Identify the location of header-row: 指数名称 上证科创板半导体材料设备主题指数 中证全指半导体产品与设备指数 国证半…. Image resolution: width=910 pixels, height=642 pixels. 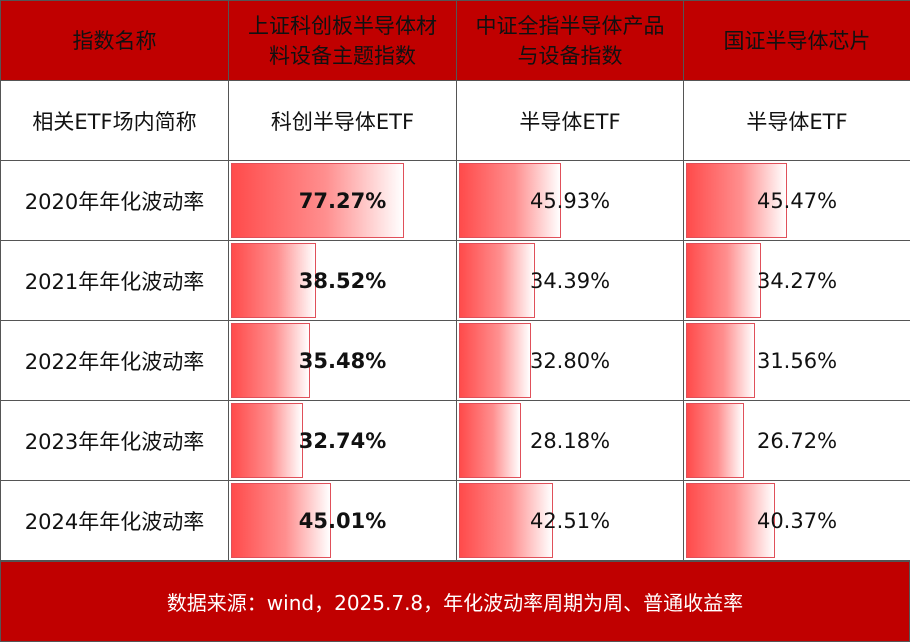
(455, 40).